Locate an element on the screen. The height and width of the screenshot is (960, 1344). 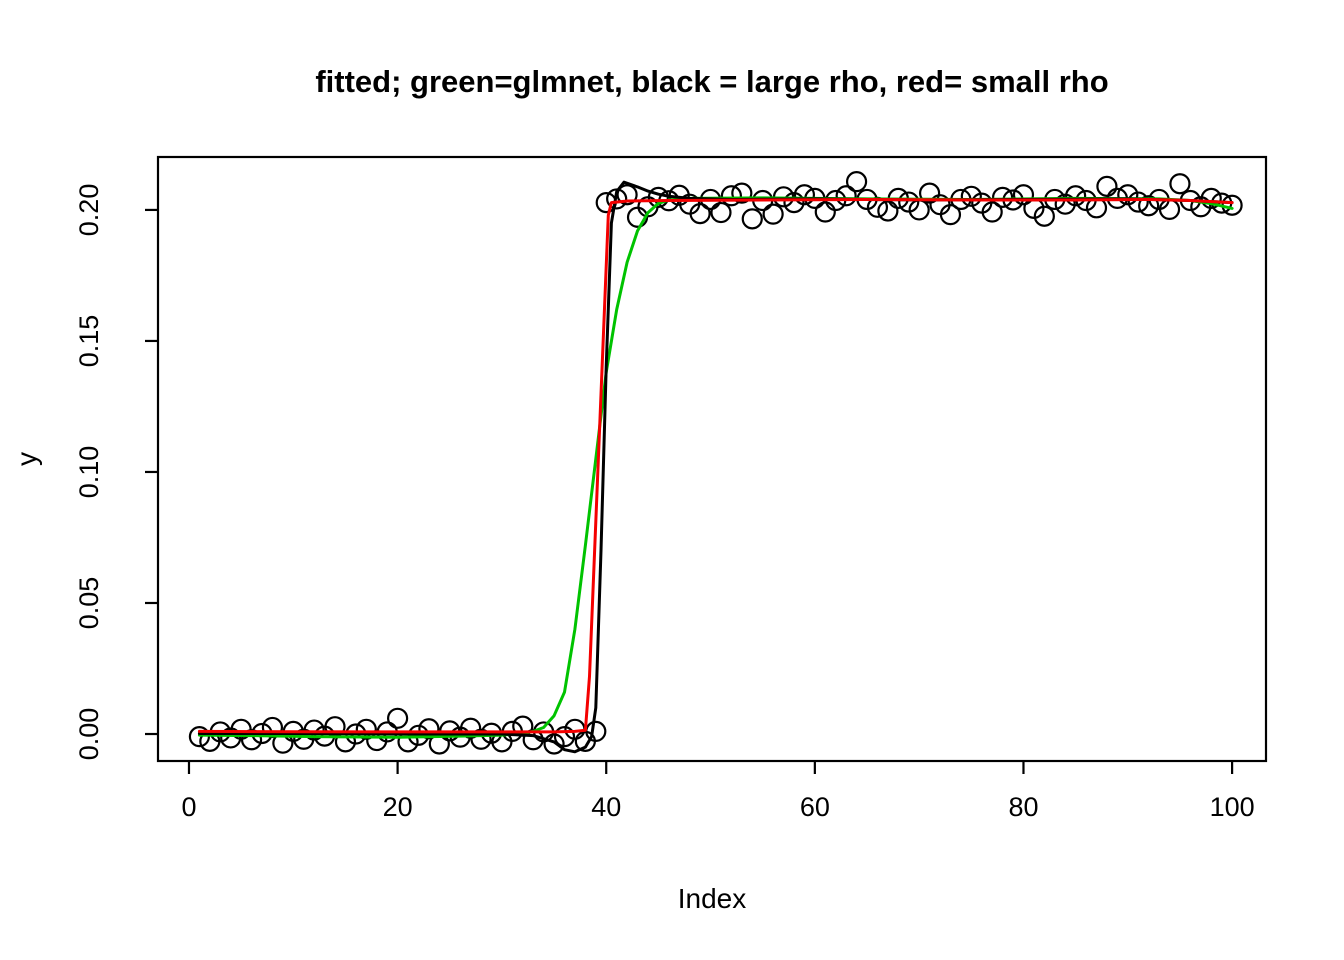
x-tick-label: 100 is located at coordinates (1232, 807).